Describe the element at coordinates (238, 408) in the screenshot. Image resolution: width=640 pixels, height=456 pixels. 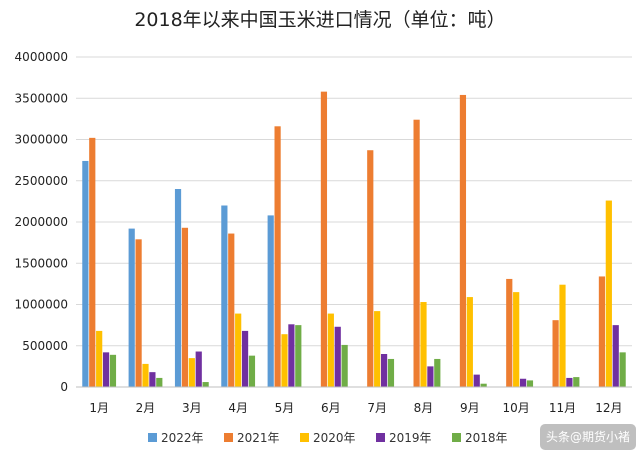
I see `x-tick-label: 4月` at that location.